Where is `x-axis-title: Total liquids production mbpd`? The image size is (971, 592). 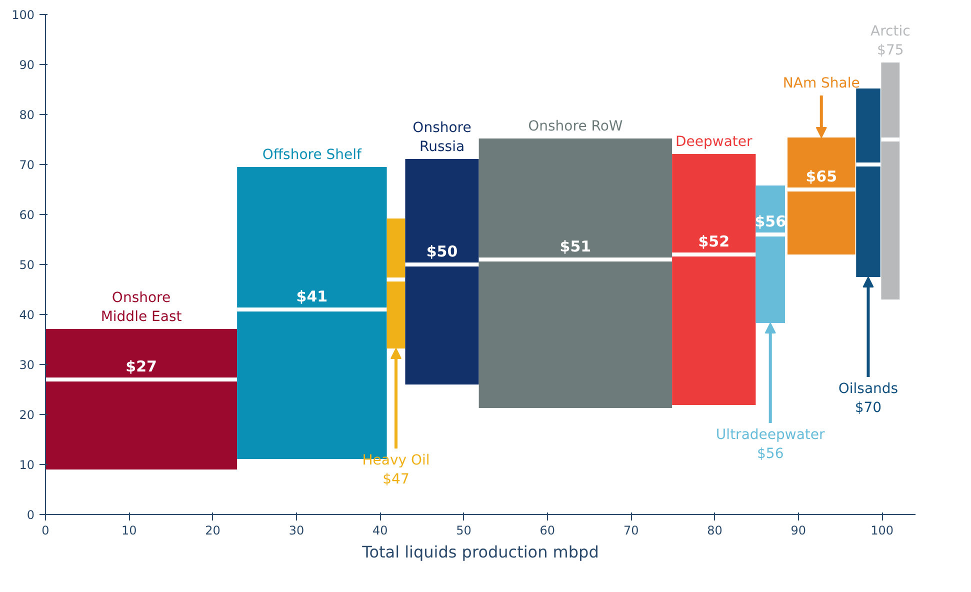
x-axis-title: Total liquids production mbpd is located at coordinates (480, 552).